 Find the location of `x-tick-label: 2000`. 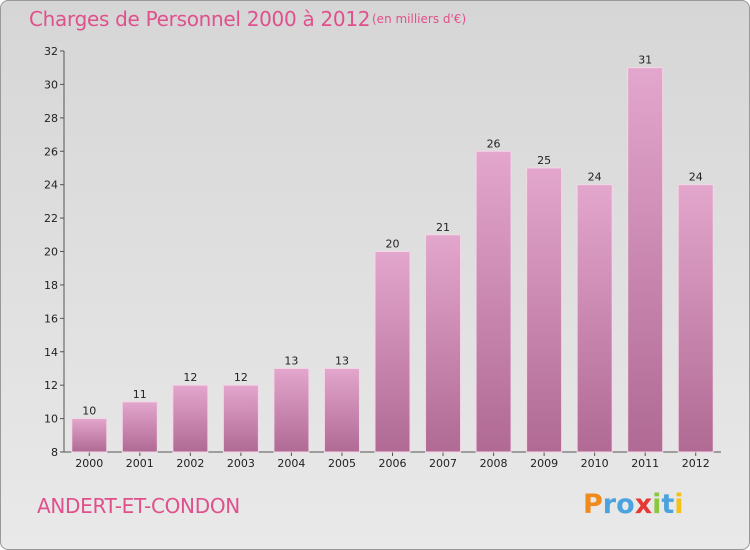

x-tick-label: 2000 is located at coordinates (89, 463).